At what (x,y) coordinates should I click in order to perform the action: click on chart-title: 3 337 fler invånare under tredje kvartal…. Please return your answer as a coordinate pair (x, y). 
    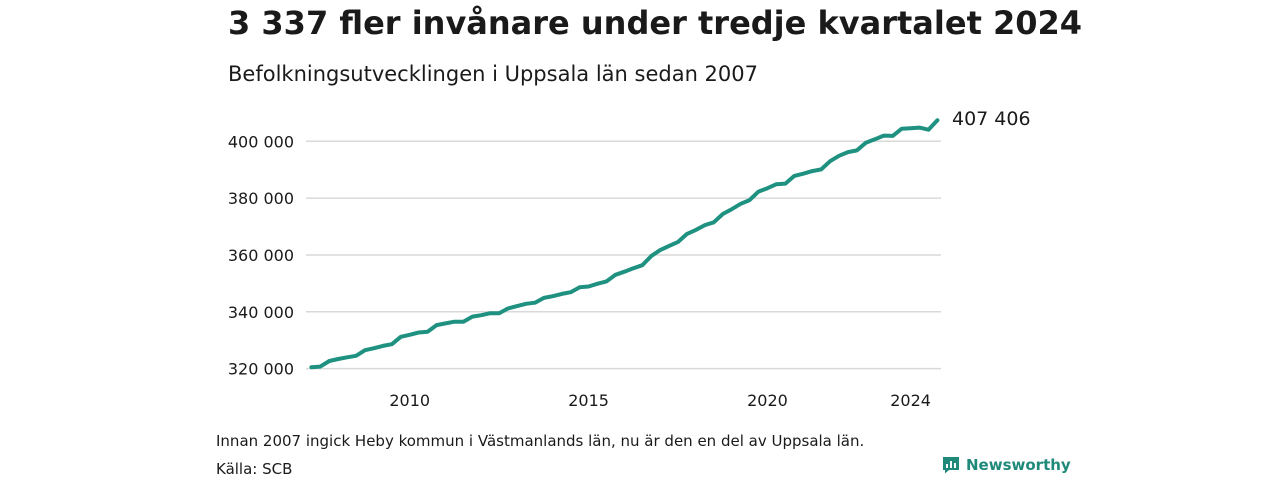
    Looking at the image, I should click on (655, 23).